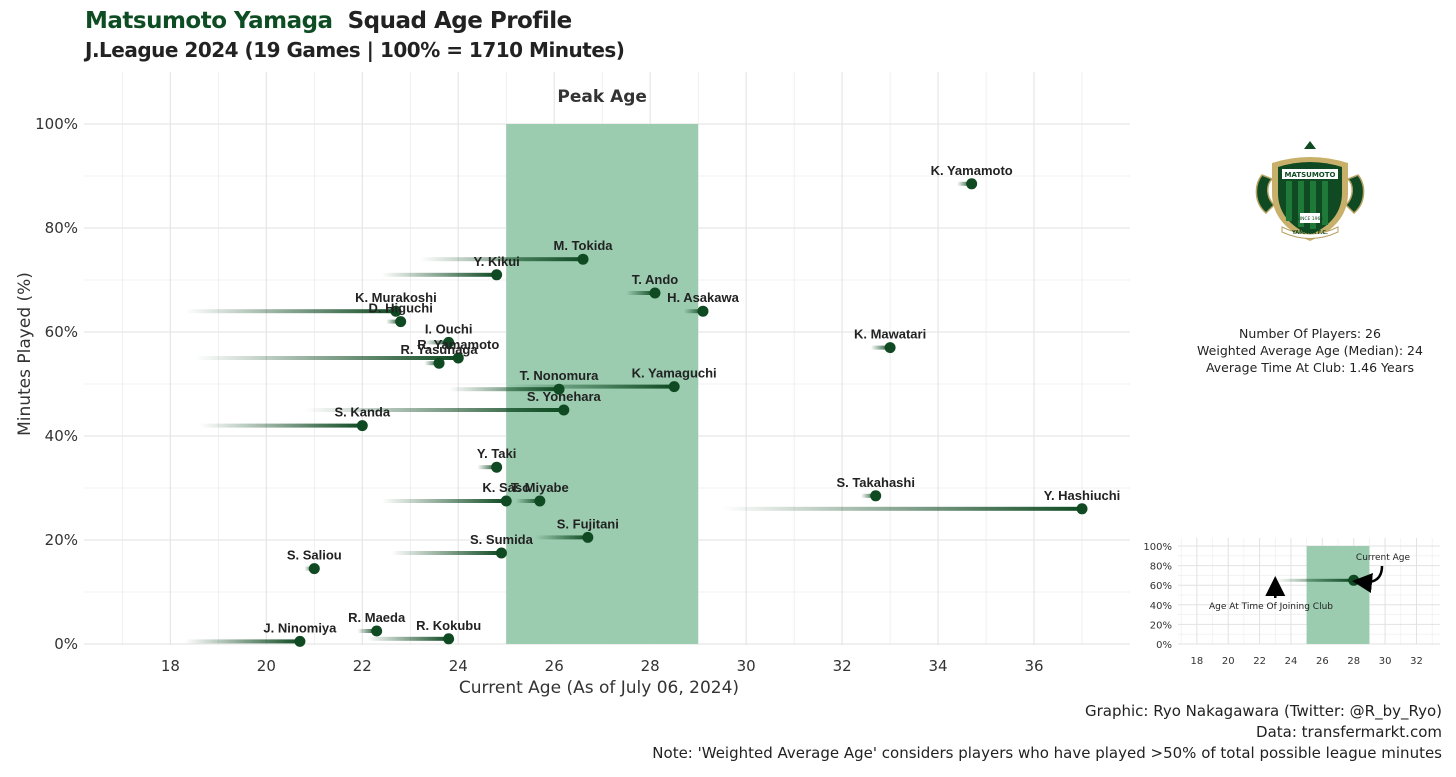 This screenshot has height=777, width=1456. Describe the element at coordinates (1082, 495) in the screenshot. I see `player-label-y-hashiuchi: Y. Hashiuchi` at that location.